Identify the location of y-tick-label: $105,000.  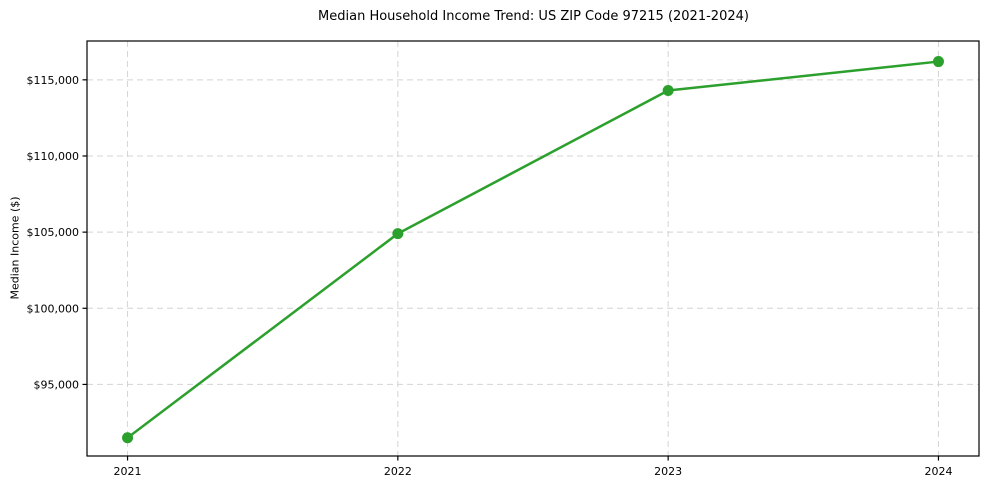
(53, 232).